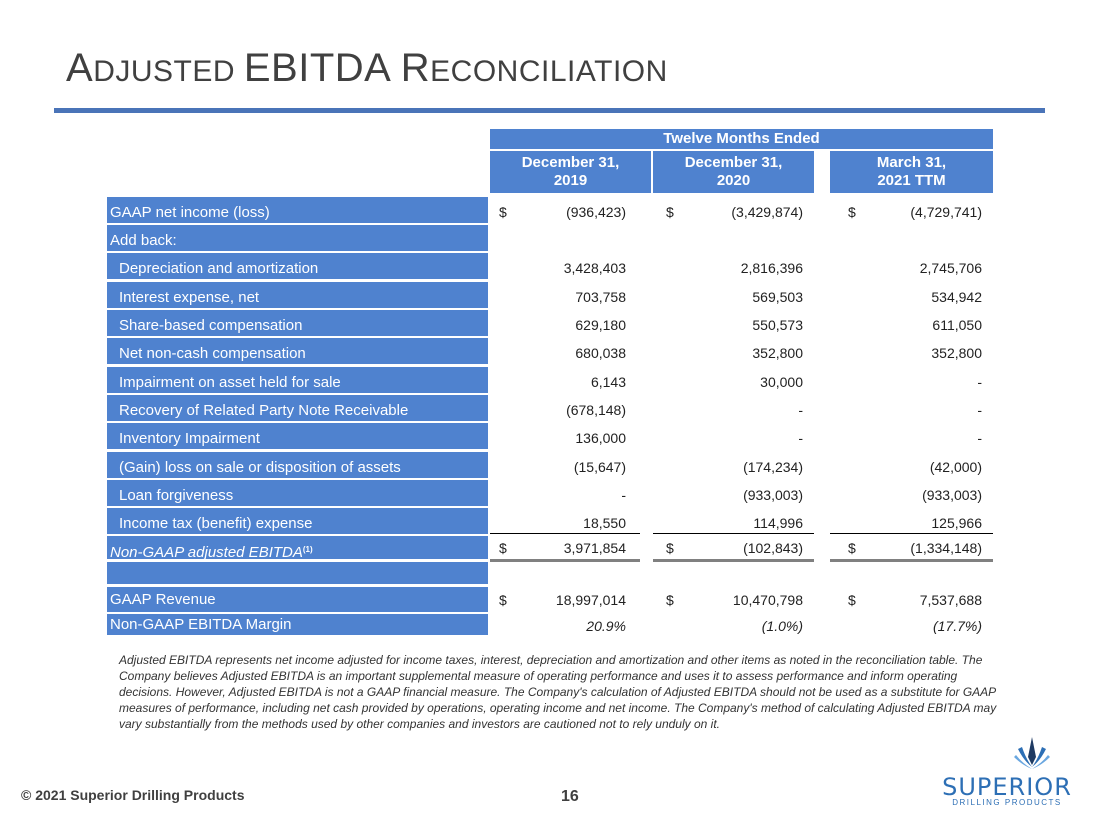  I want to click on column-header-line2: 2020, so click(733, 180).